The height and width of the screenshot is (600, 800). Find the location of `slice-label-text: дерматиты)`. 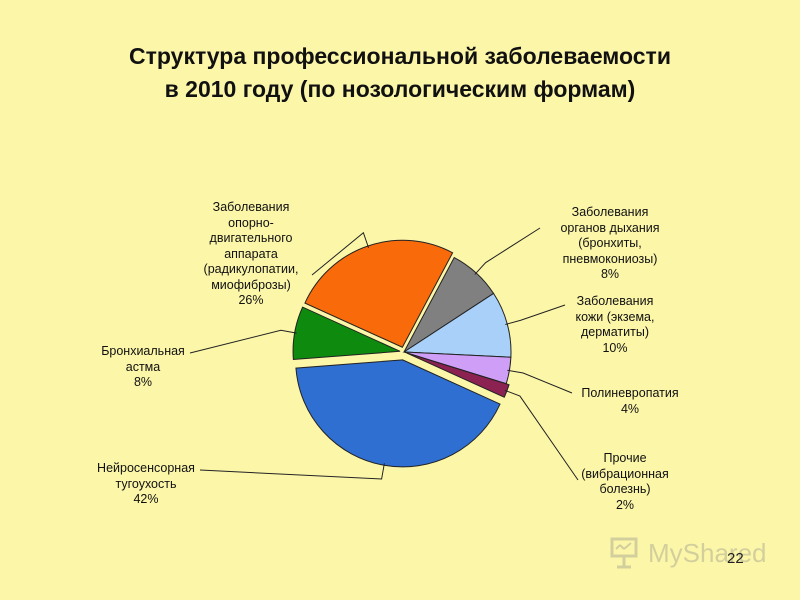

slice-label-text: дерматиты) is located at coordinates (615, 332).